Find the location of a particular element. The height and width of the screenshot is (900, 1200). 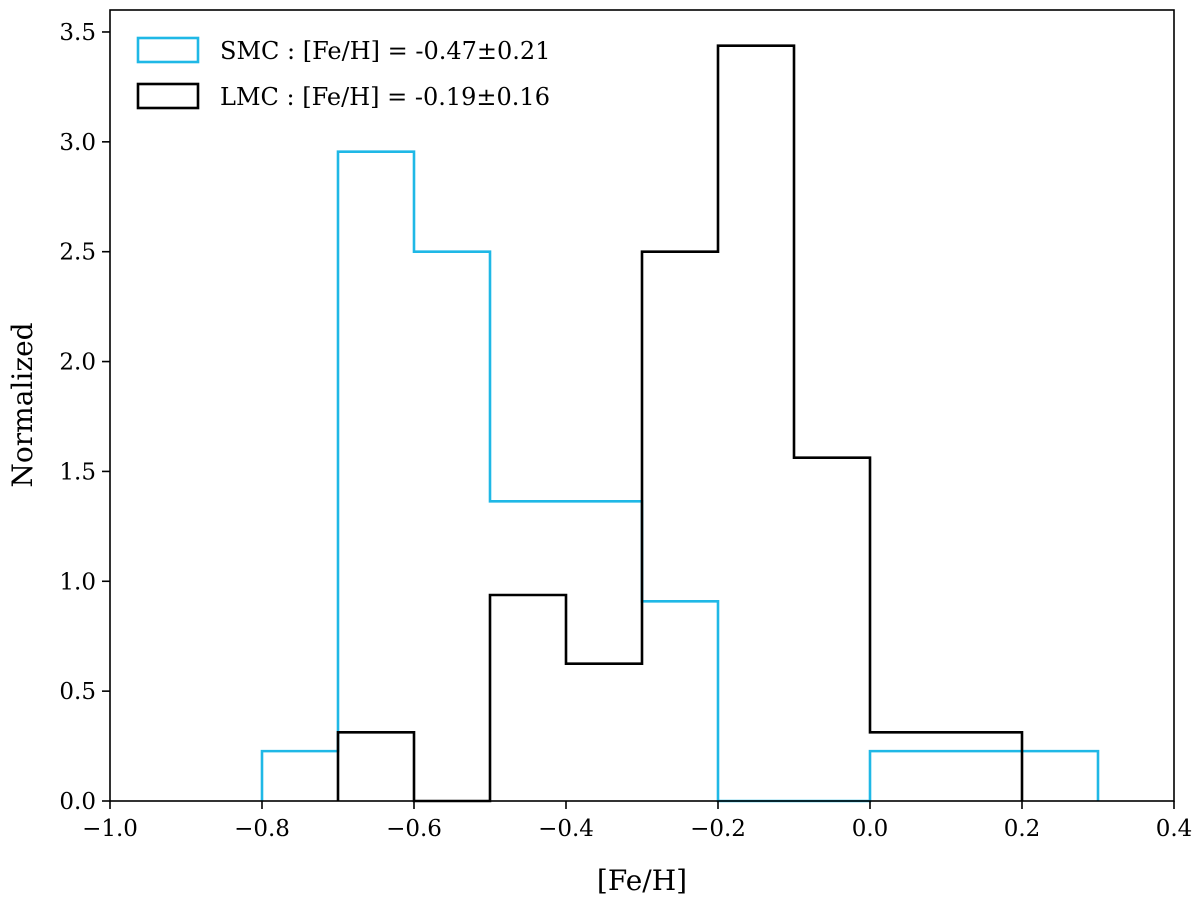

legend-swatch-lmc is located at coordinates (168, 96).